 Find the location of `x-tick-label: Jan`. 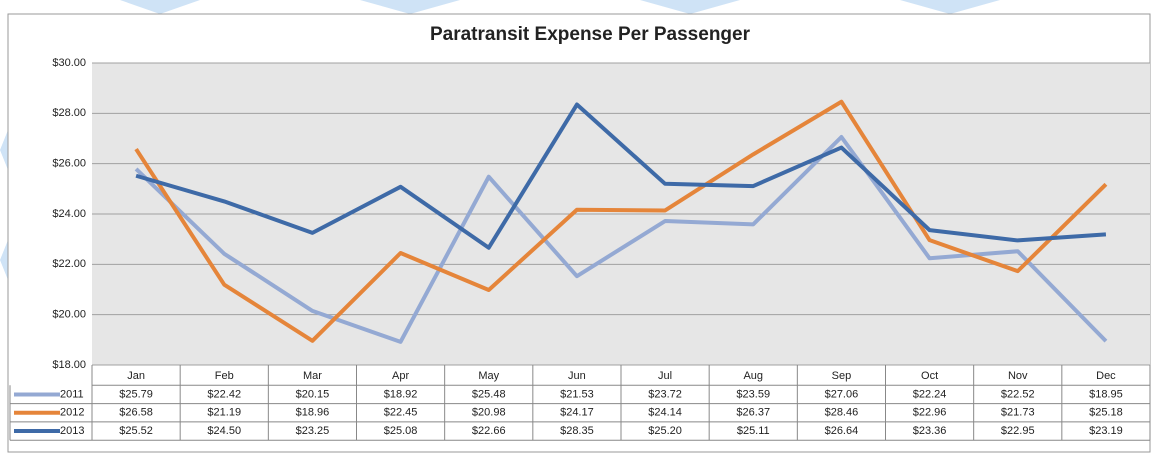

x-tick-label: Jan is located at coordinates (136, 376).